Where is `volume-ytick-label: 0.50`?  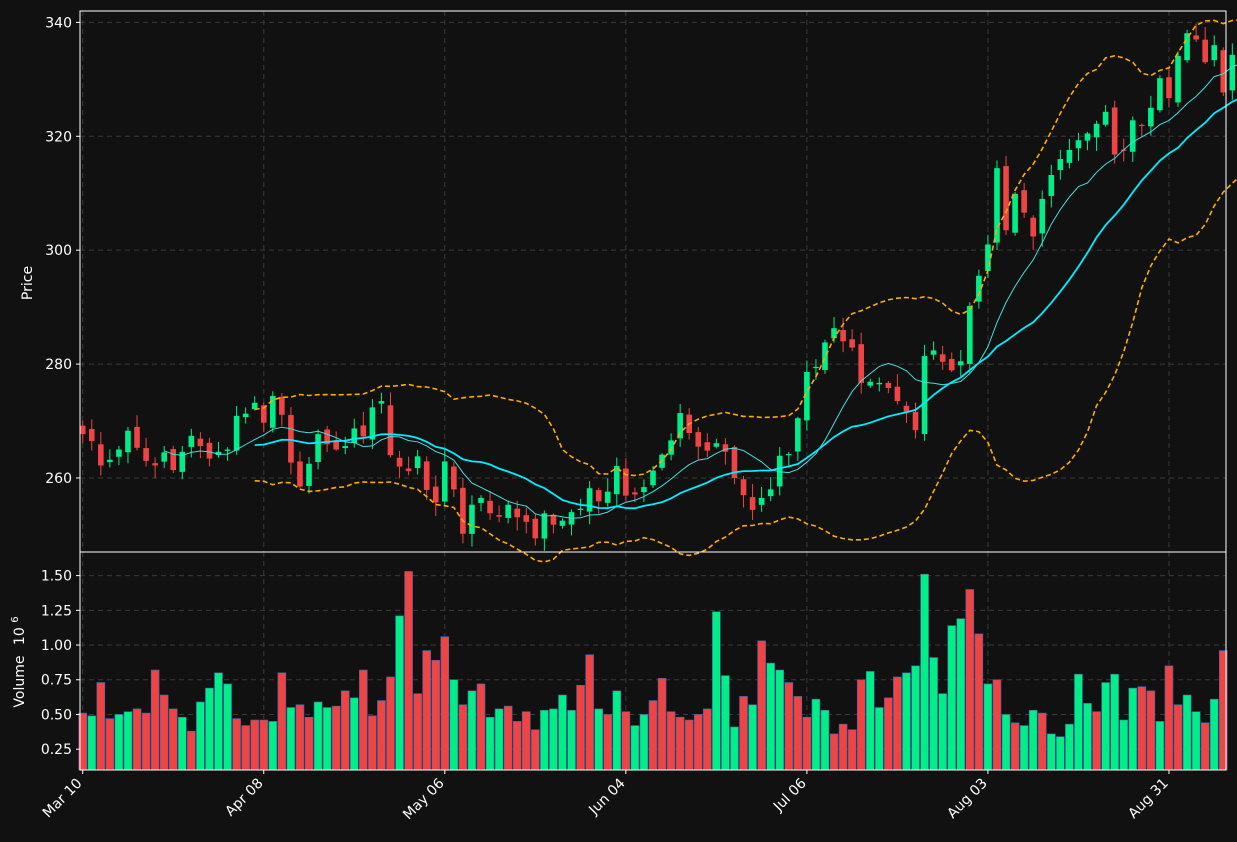
volume-ytick-label: 0.50 is located at coordinates (56, 715).